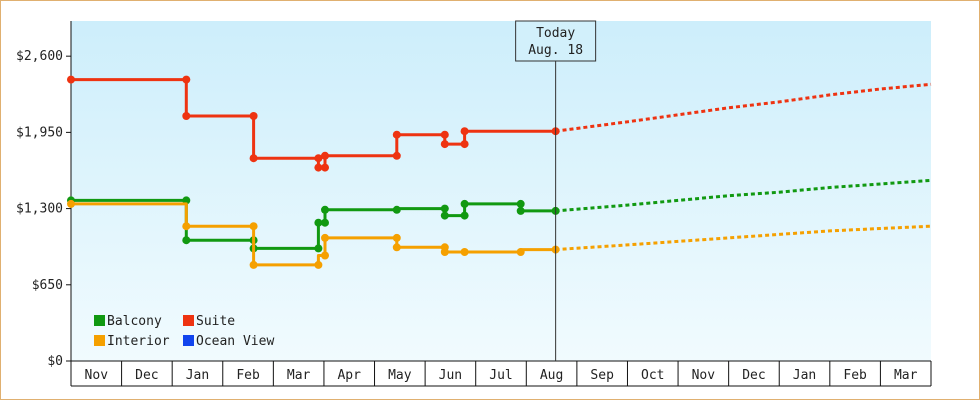 Image resolution: width=980 pixels, height=401 pixels. Describe the element at coordinates (555, 50) in the screenshot. I see `today-date: Aug. 18` at that location.